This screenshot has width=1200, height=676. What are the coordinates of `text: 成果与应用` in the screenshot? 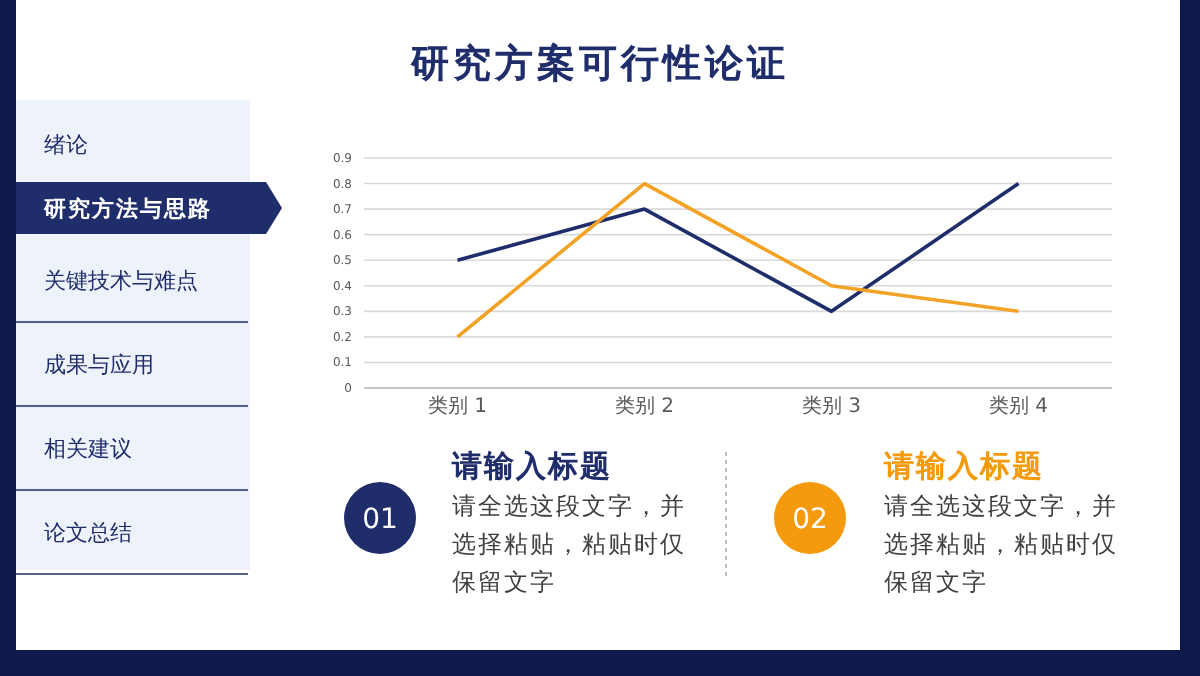 It's located at (99, 365).